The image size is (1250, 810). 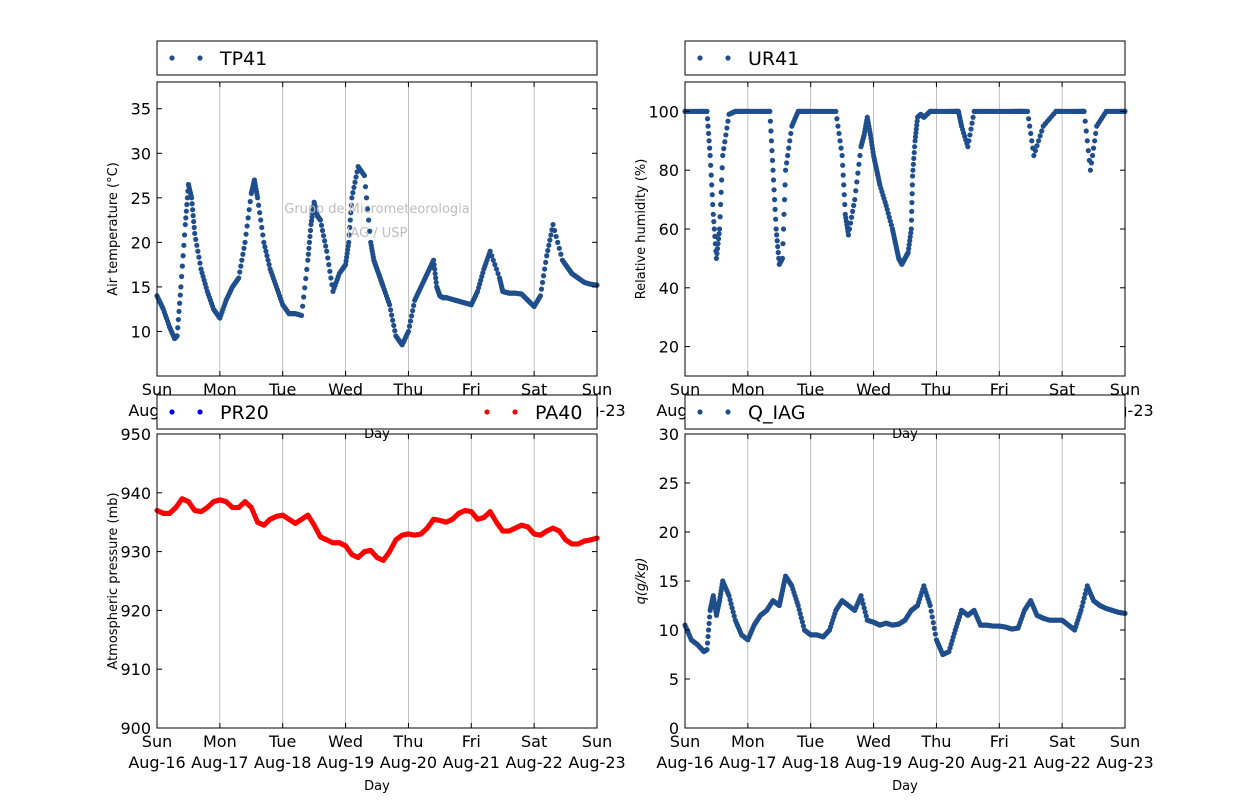 What do you see at coordinates (282, 389) in the screenshot?
I see `x-tick-label-day: Tue` at bounding box center [282, 389].